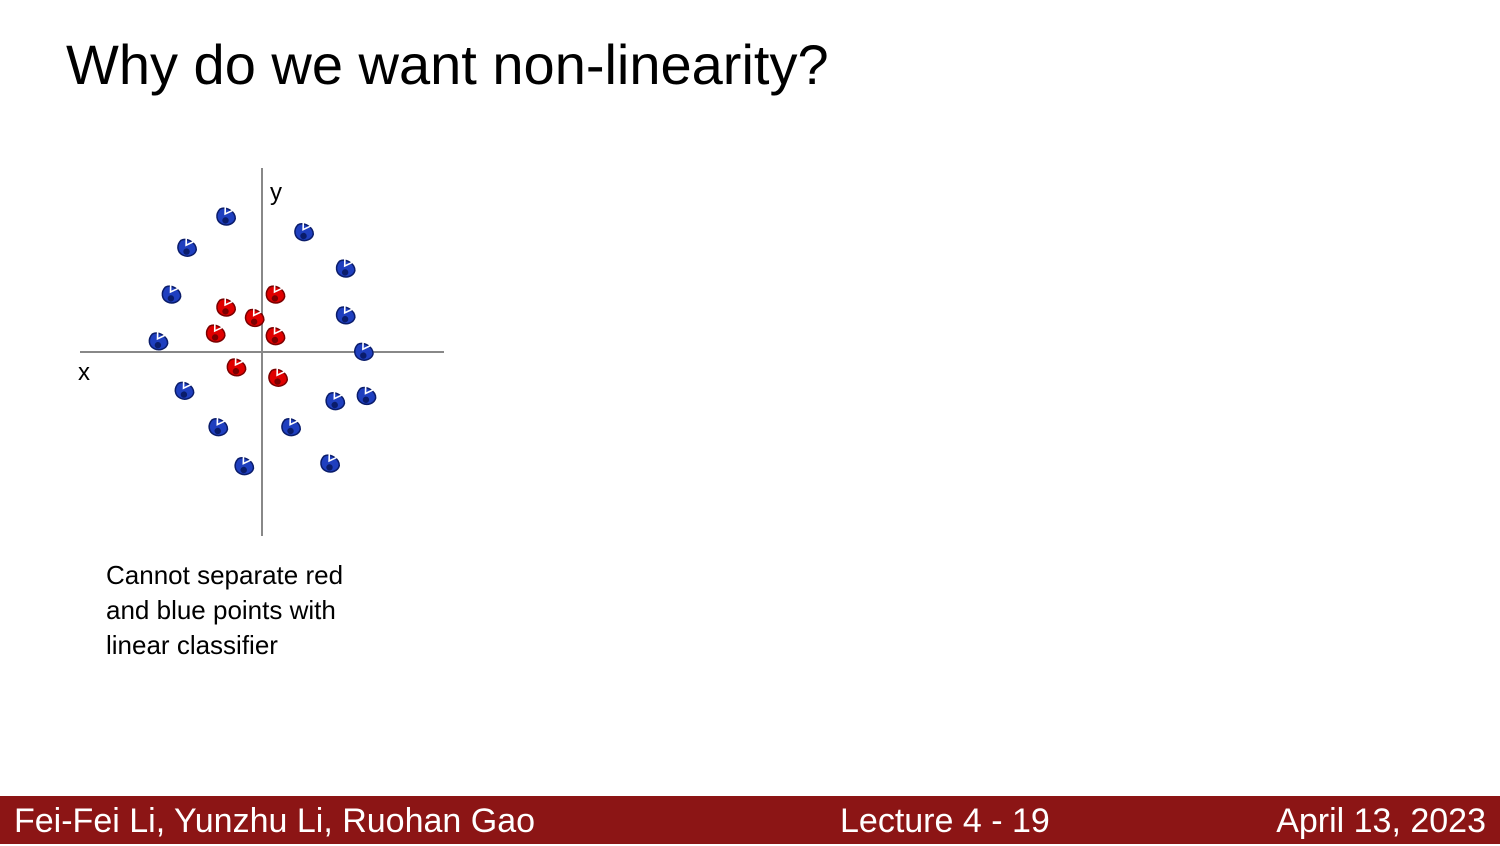  I want to click on footer-date: April 13, 2023, so click(1381, 821).